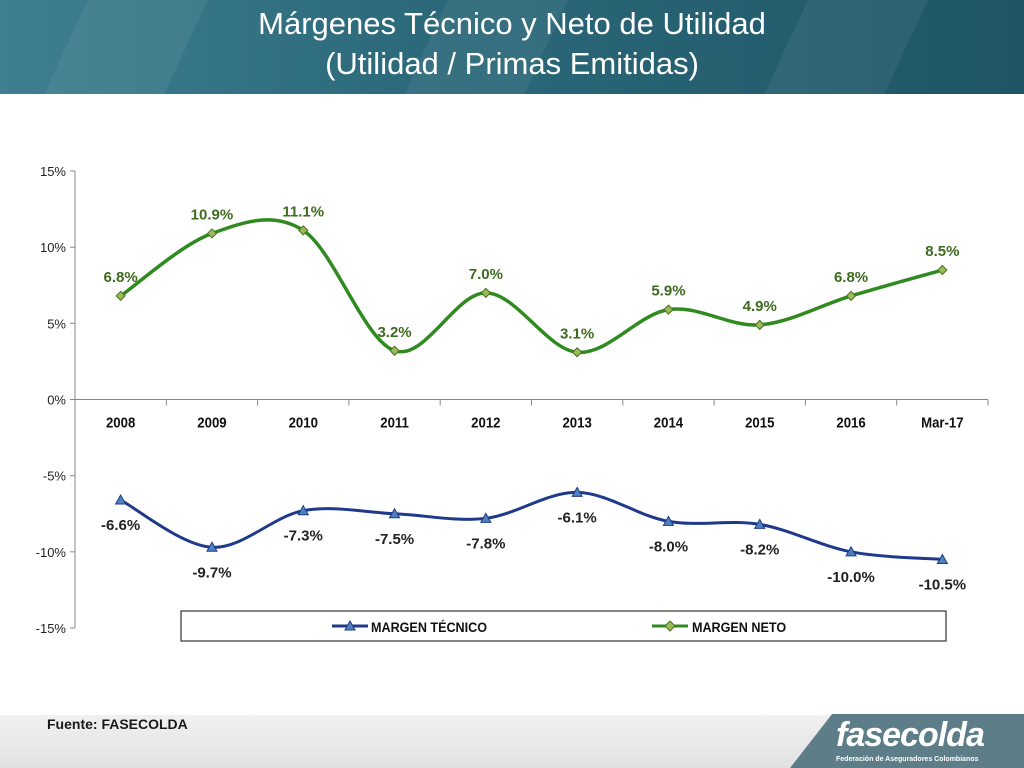  What do you see at coordinates (850, 422) in the screenshot?
I see `x-tick-label: 2016` at bounding box center [850, 422].